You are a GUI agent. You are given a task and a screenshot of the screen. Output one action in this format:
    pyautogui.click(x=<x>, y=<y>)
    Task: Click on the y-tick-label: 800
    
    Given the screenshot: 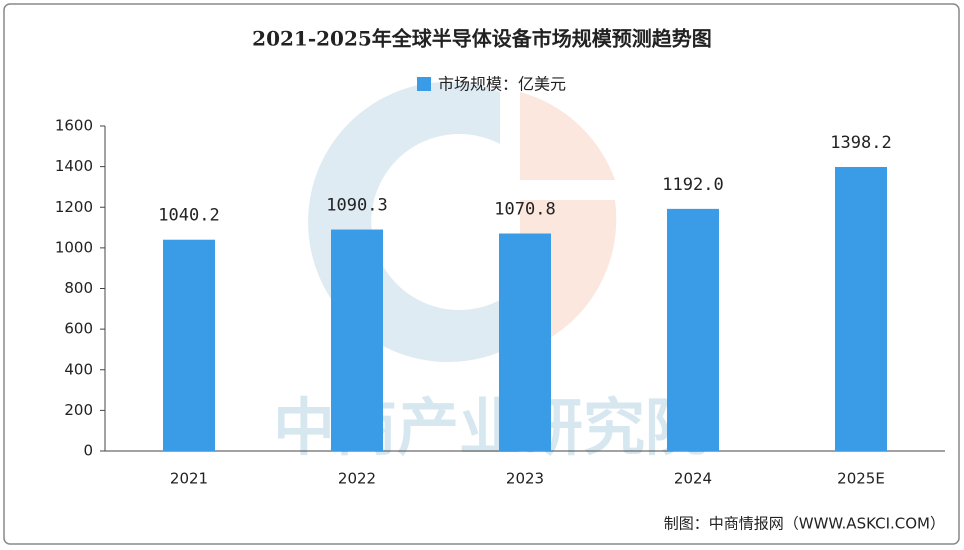 What is the action you would take?
    pyautogui.click(x=78, y=288)
    